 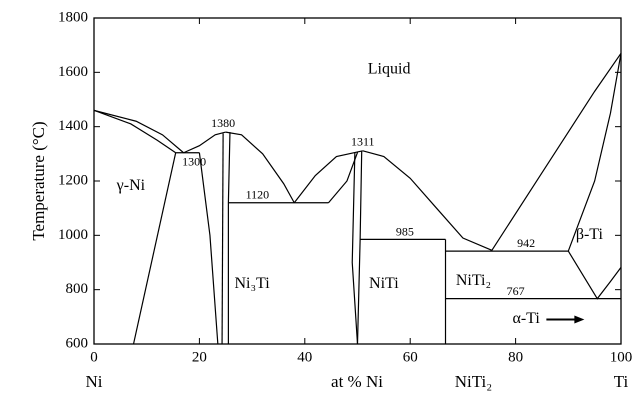 I want to click on x-tick-label: 80, so click(x=515, y=357).